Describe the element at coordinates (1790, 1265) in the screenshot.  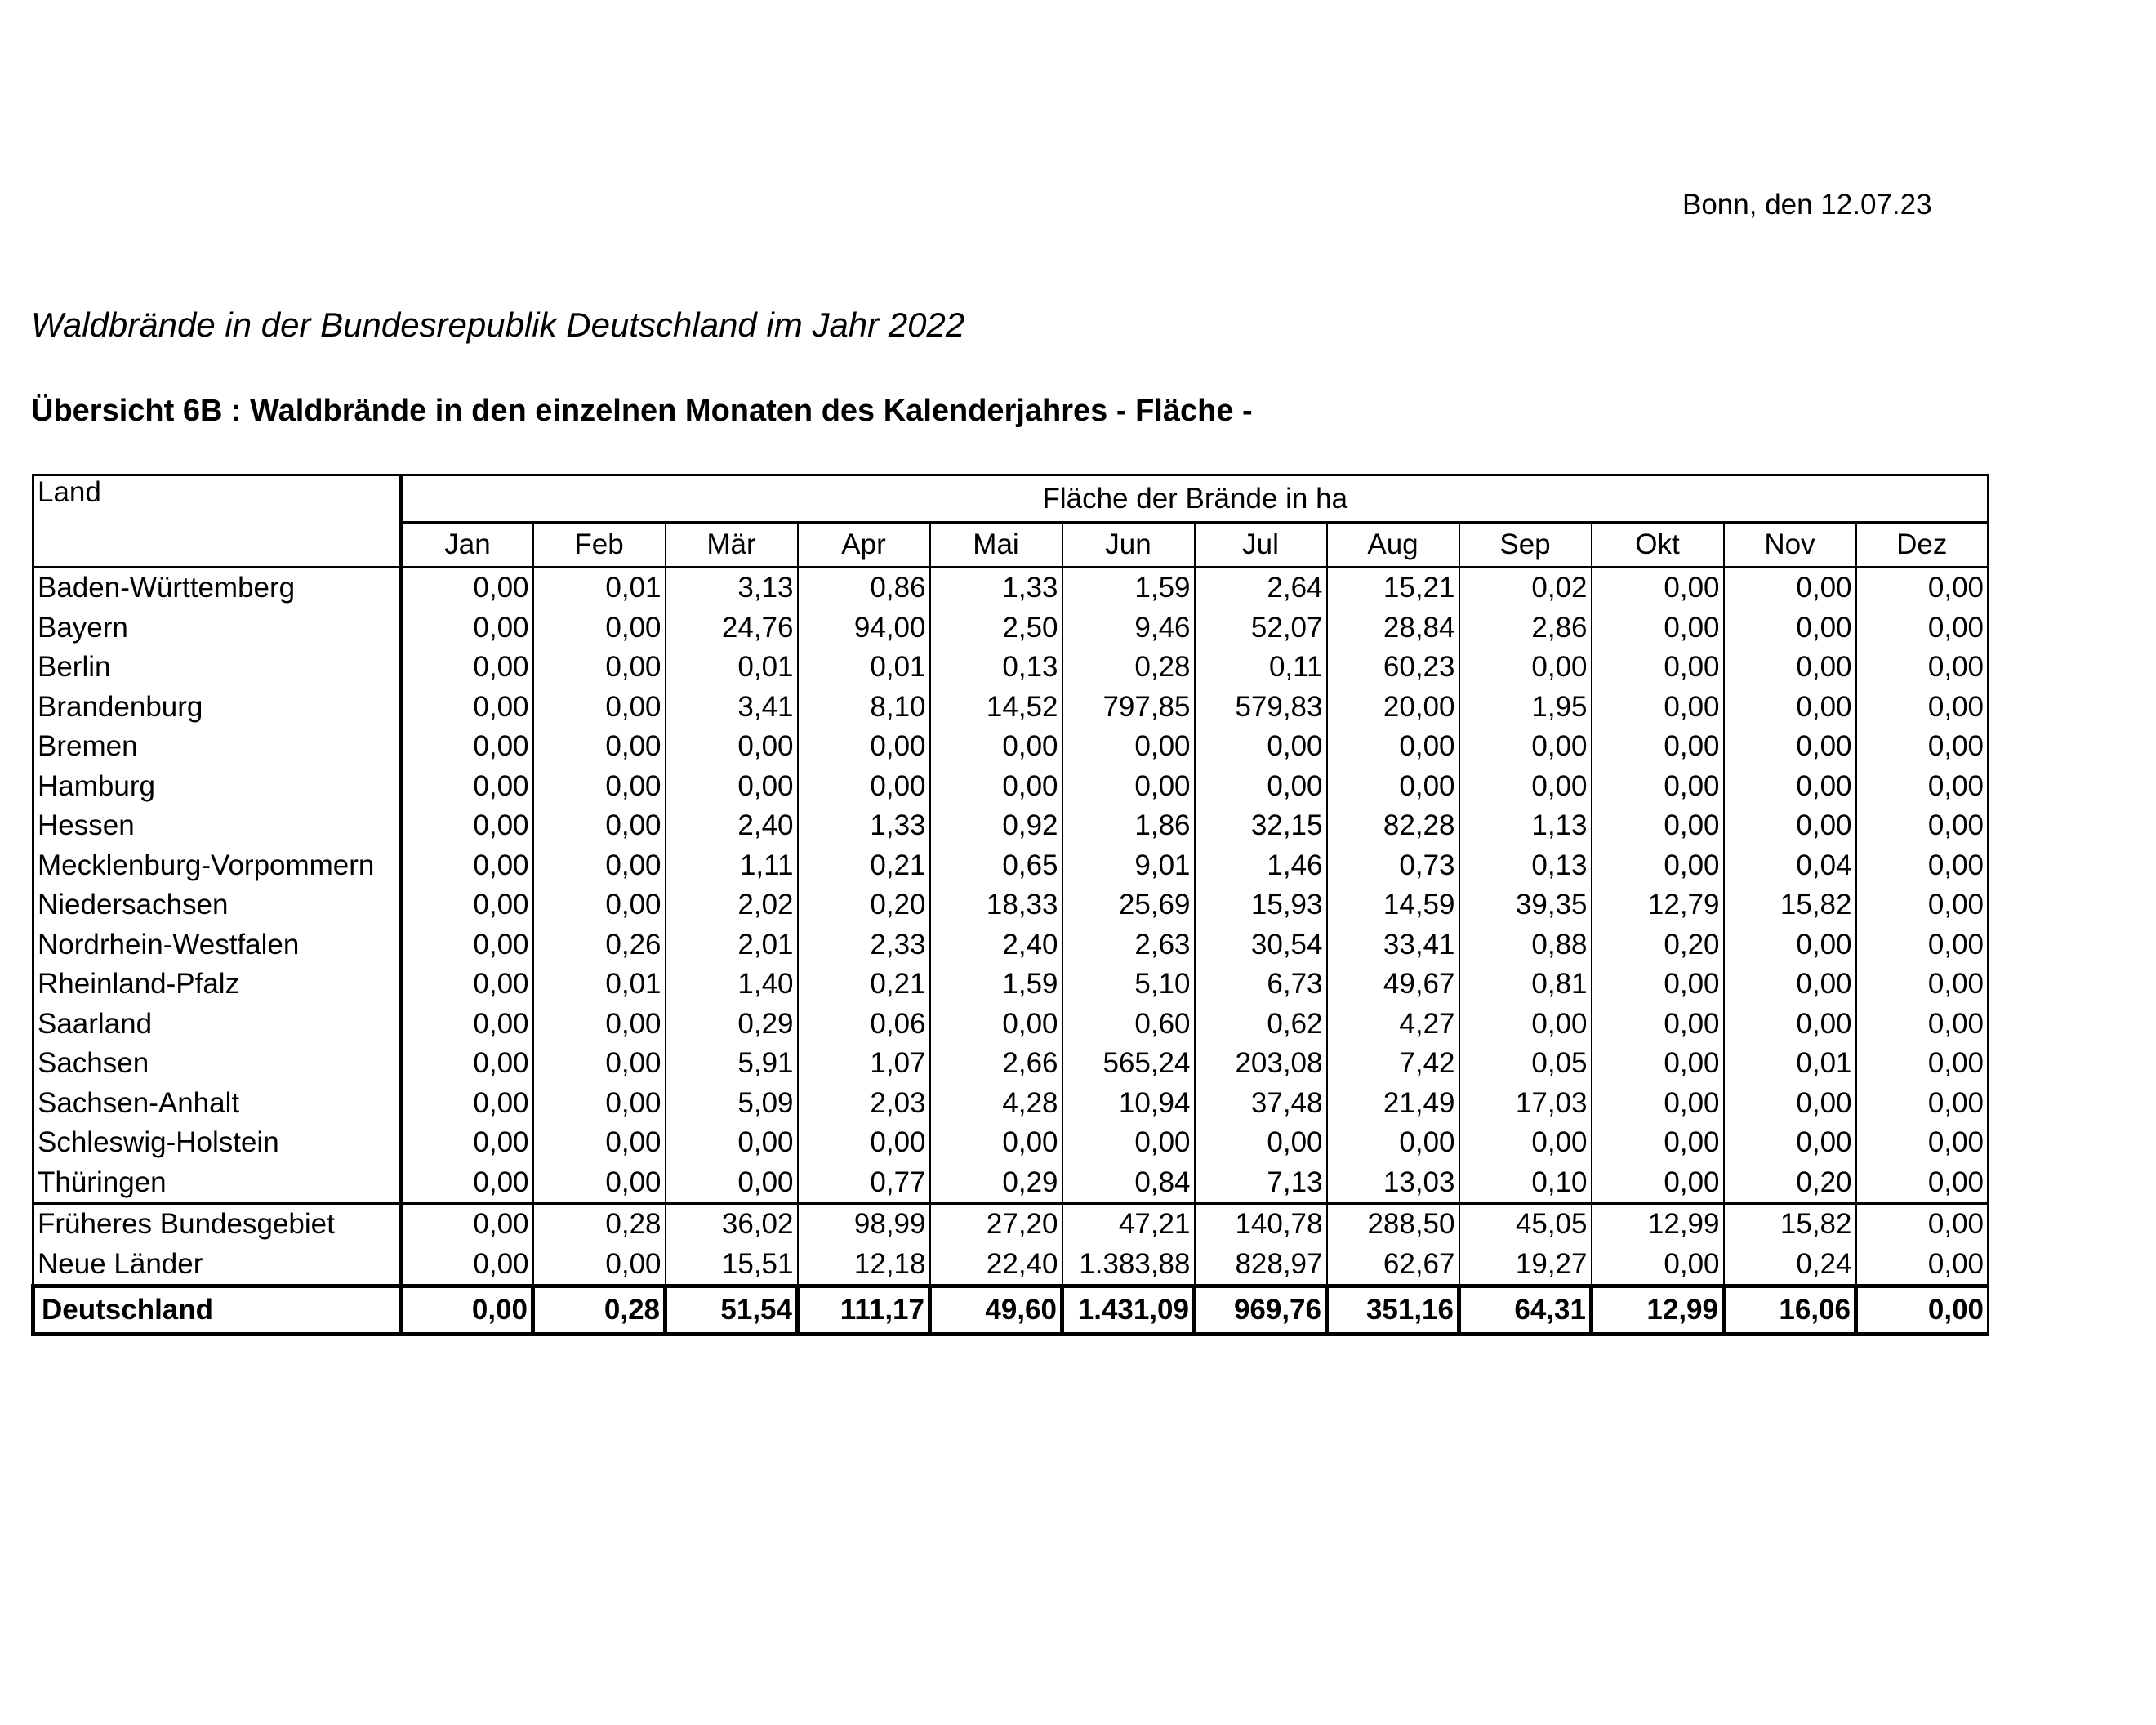
I see `area-value-cell: 0,24` at that location.